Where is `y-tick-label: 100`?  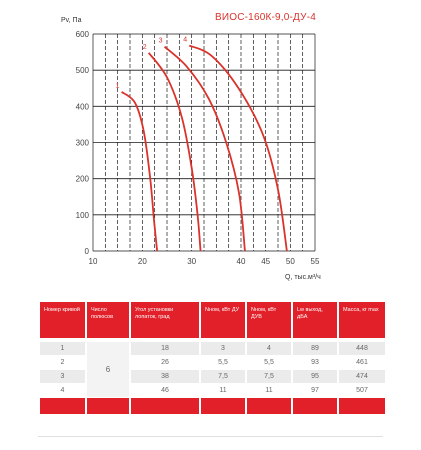 y-tick-label: 100 is located at coordinates (83, 215).